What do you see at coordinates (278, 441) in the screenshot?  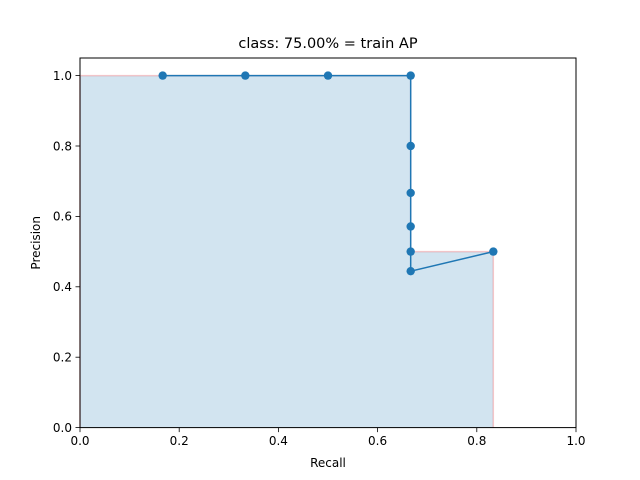 I see `x-tick-label: 0.4` at bounding box center [278, 441].